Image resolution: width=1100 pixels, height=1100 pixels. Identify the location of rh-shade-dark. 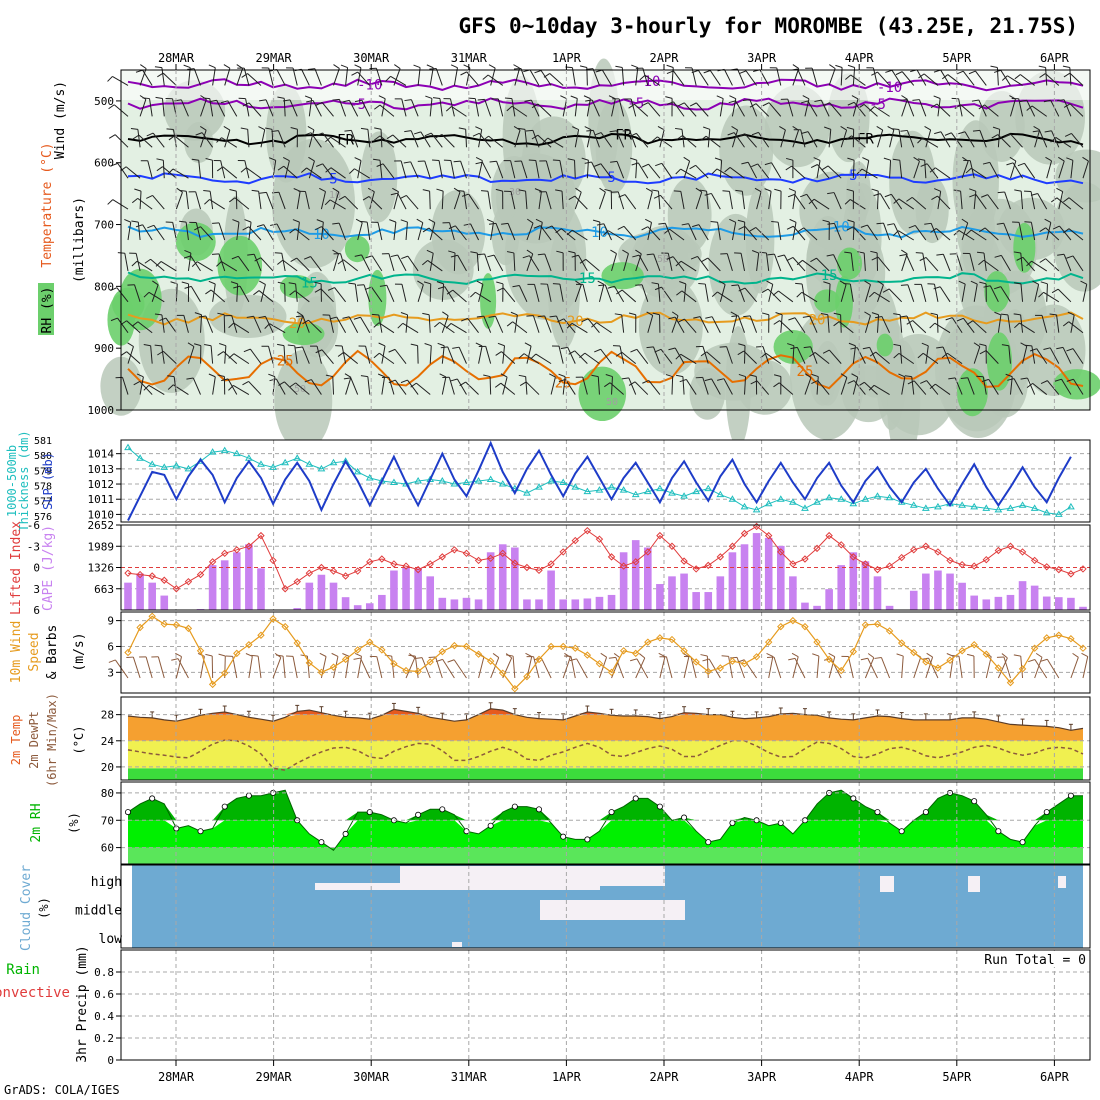
(1024, 247).